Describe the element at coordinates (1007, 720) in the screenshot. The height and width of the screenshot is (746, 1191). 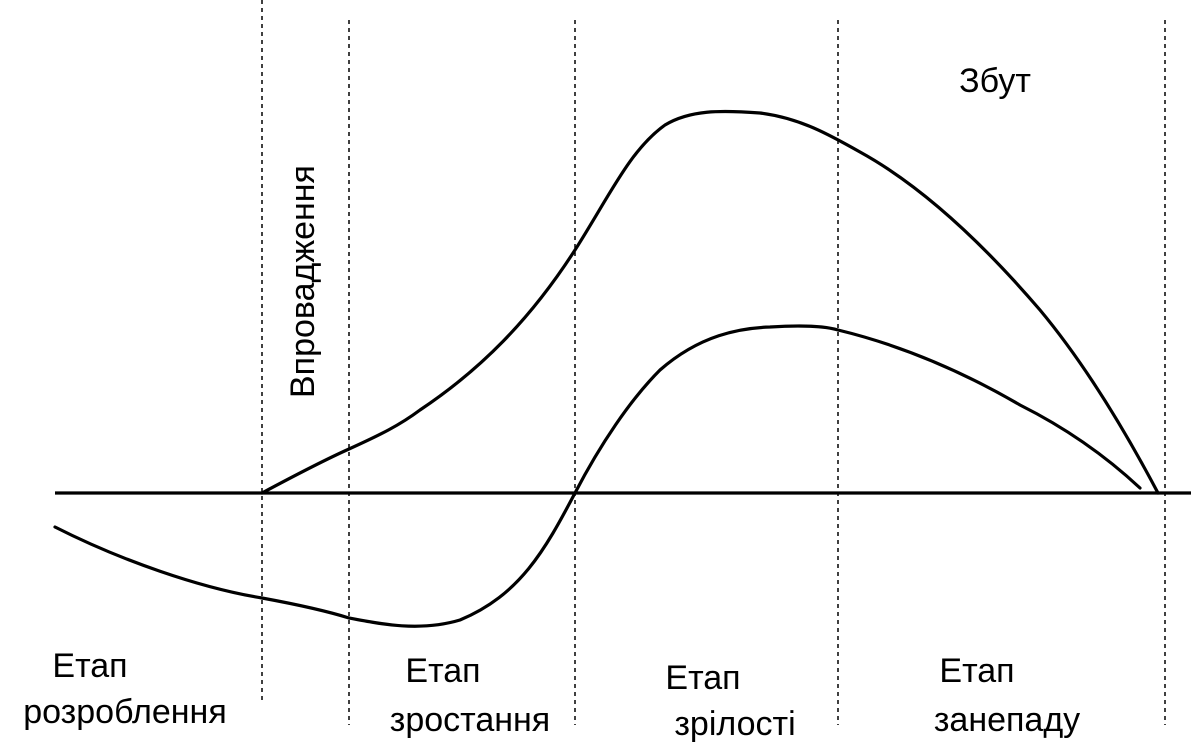
I see `decline-stage-line2: занепаду` at that location.